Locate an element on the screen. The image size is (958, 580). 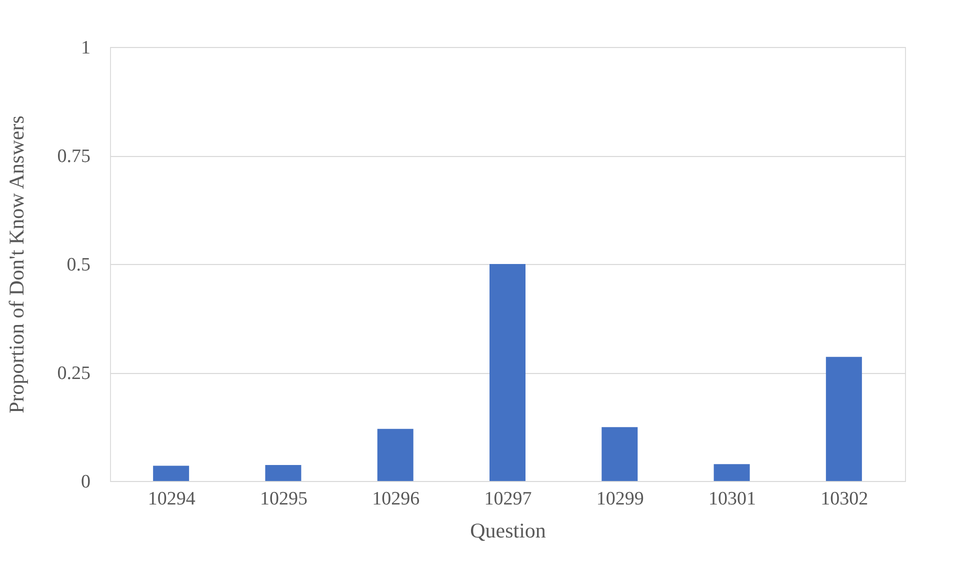
x-tick-label: 10302 is located at coordinates (844, 499).